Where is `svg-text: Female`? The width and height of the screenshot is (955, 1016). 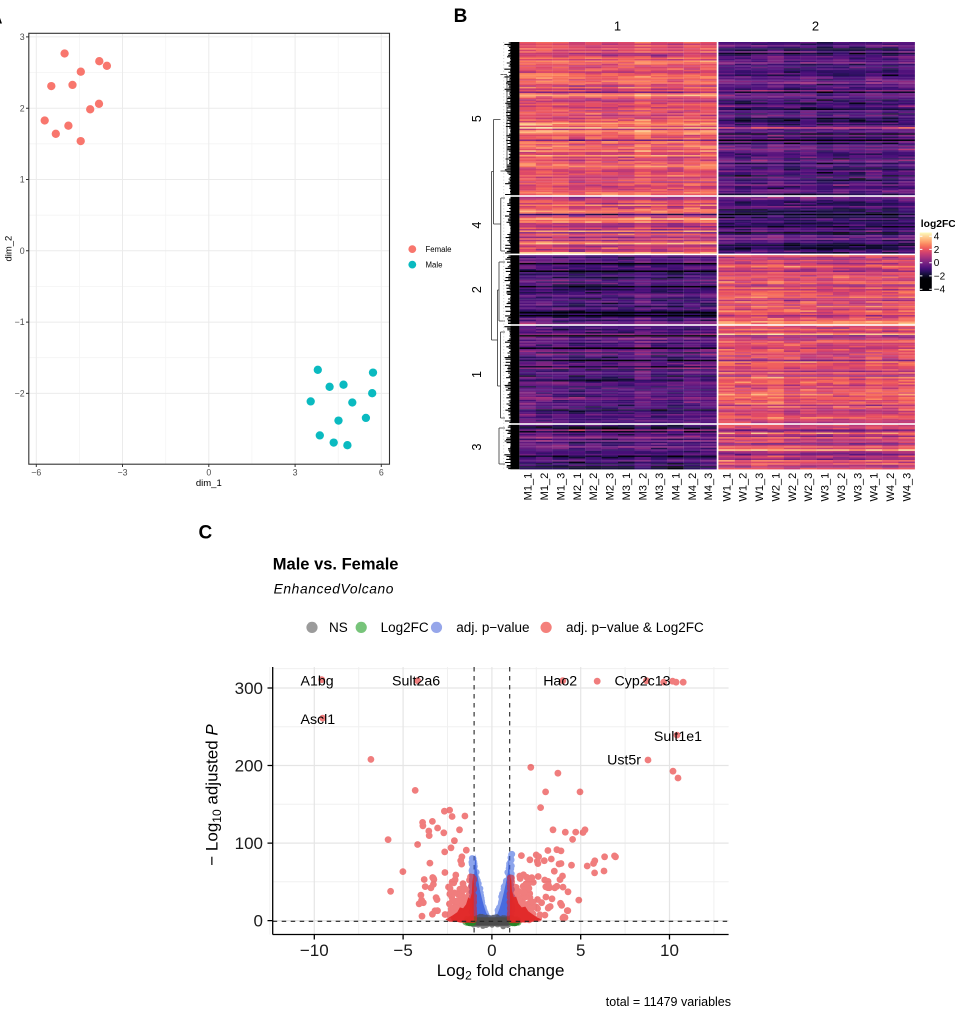
svg-text: Female is located at coordinates (439, 249).